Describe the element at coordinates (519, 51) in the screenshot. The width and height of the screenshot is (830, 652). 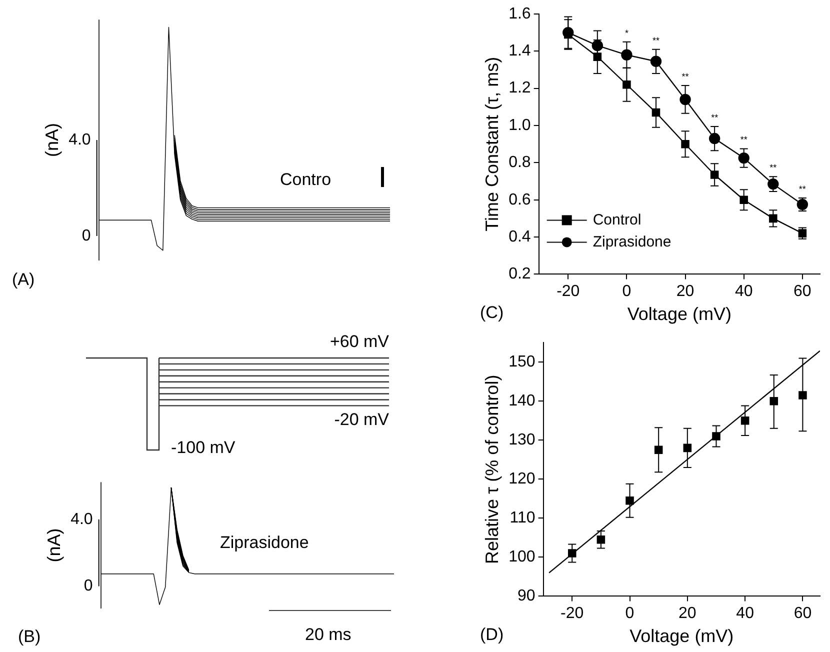
I see `y-tick-label: 1.4` at that location.